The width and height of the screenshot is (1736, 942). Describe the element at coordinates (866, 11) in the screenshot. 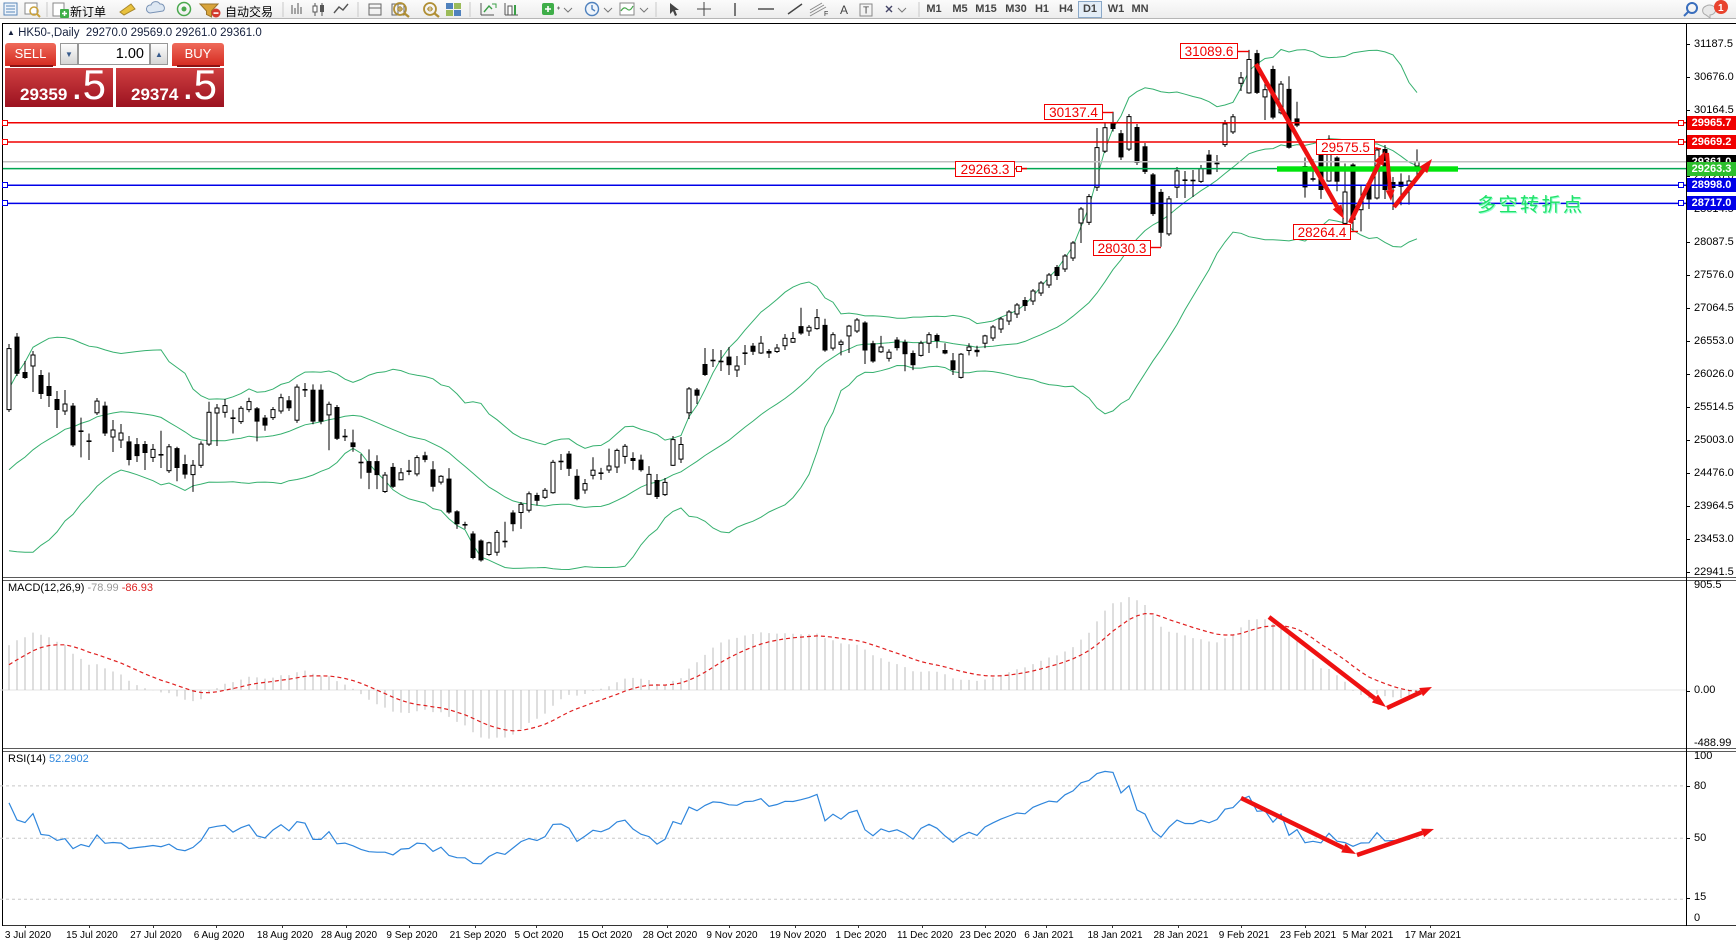

I see `svg-text: T` at that location.